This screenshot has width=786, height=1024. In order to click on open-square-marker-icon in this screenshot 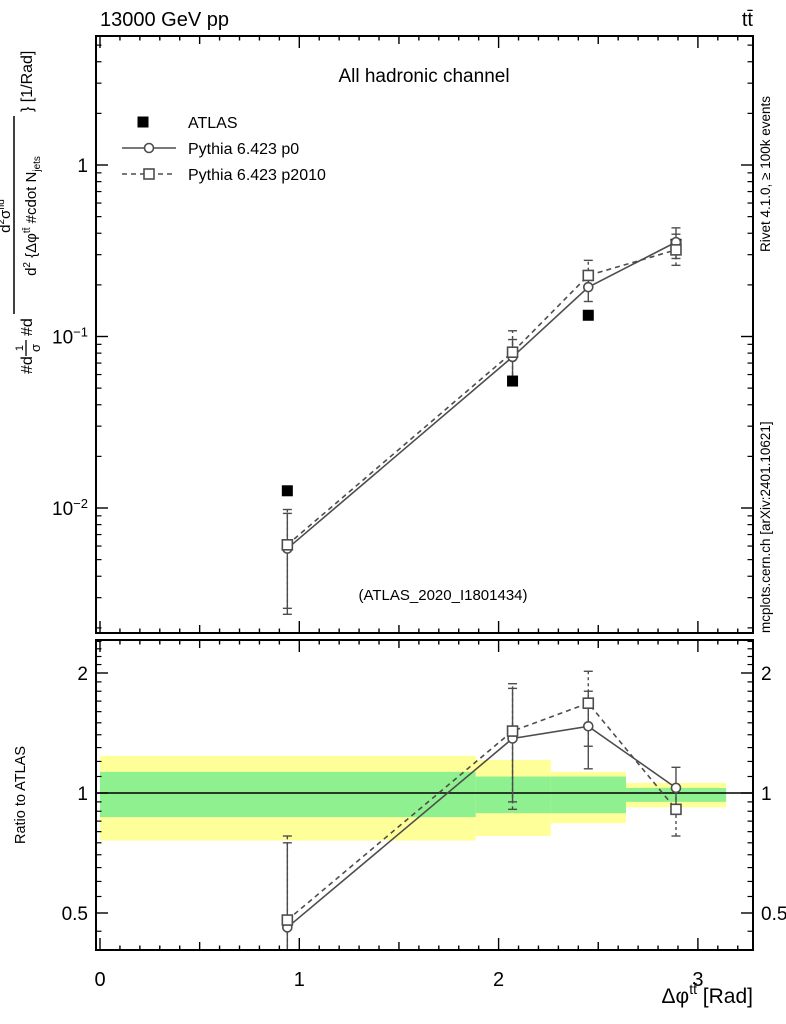, I will do `click(149, 174)`.